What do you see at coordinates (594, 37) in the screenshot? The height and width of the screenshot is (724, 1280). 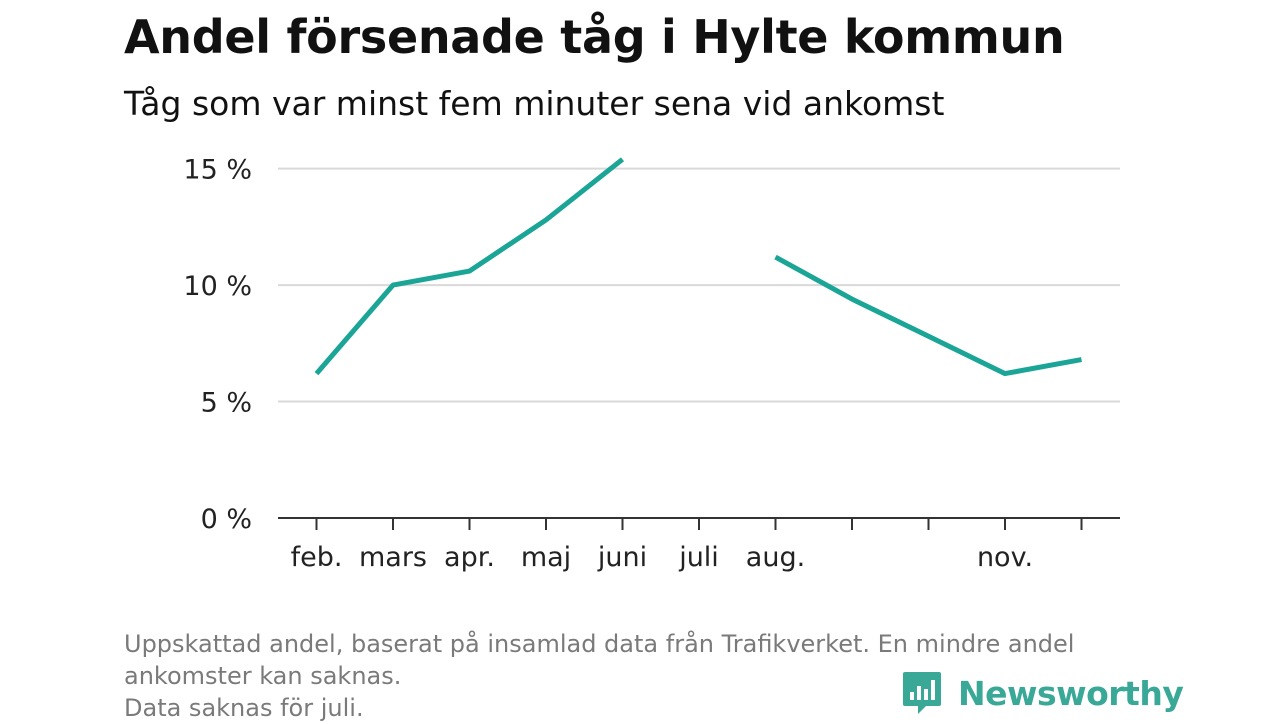 I see `chart-title: Andel försenade tåg i Hylte kommun` at bounding box center [594, 37].